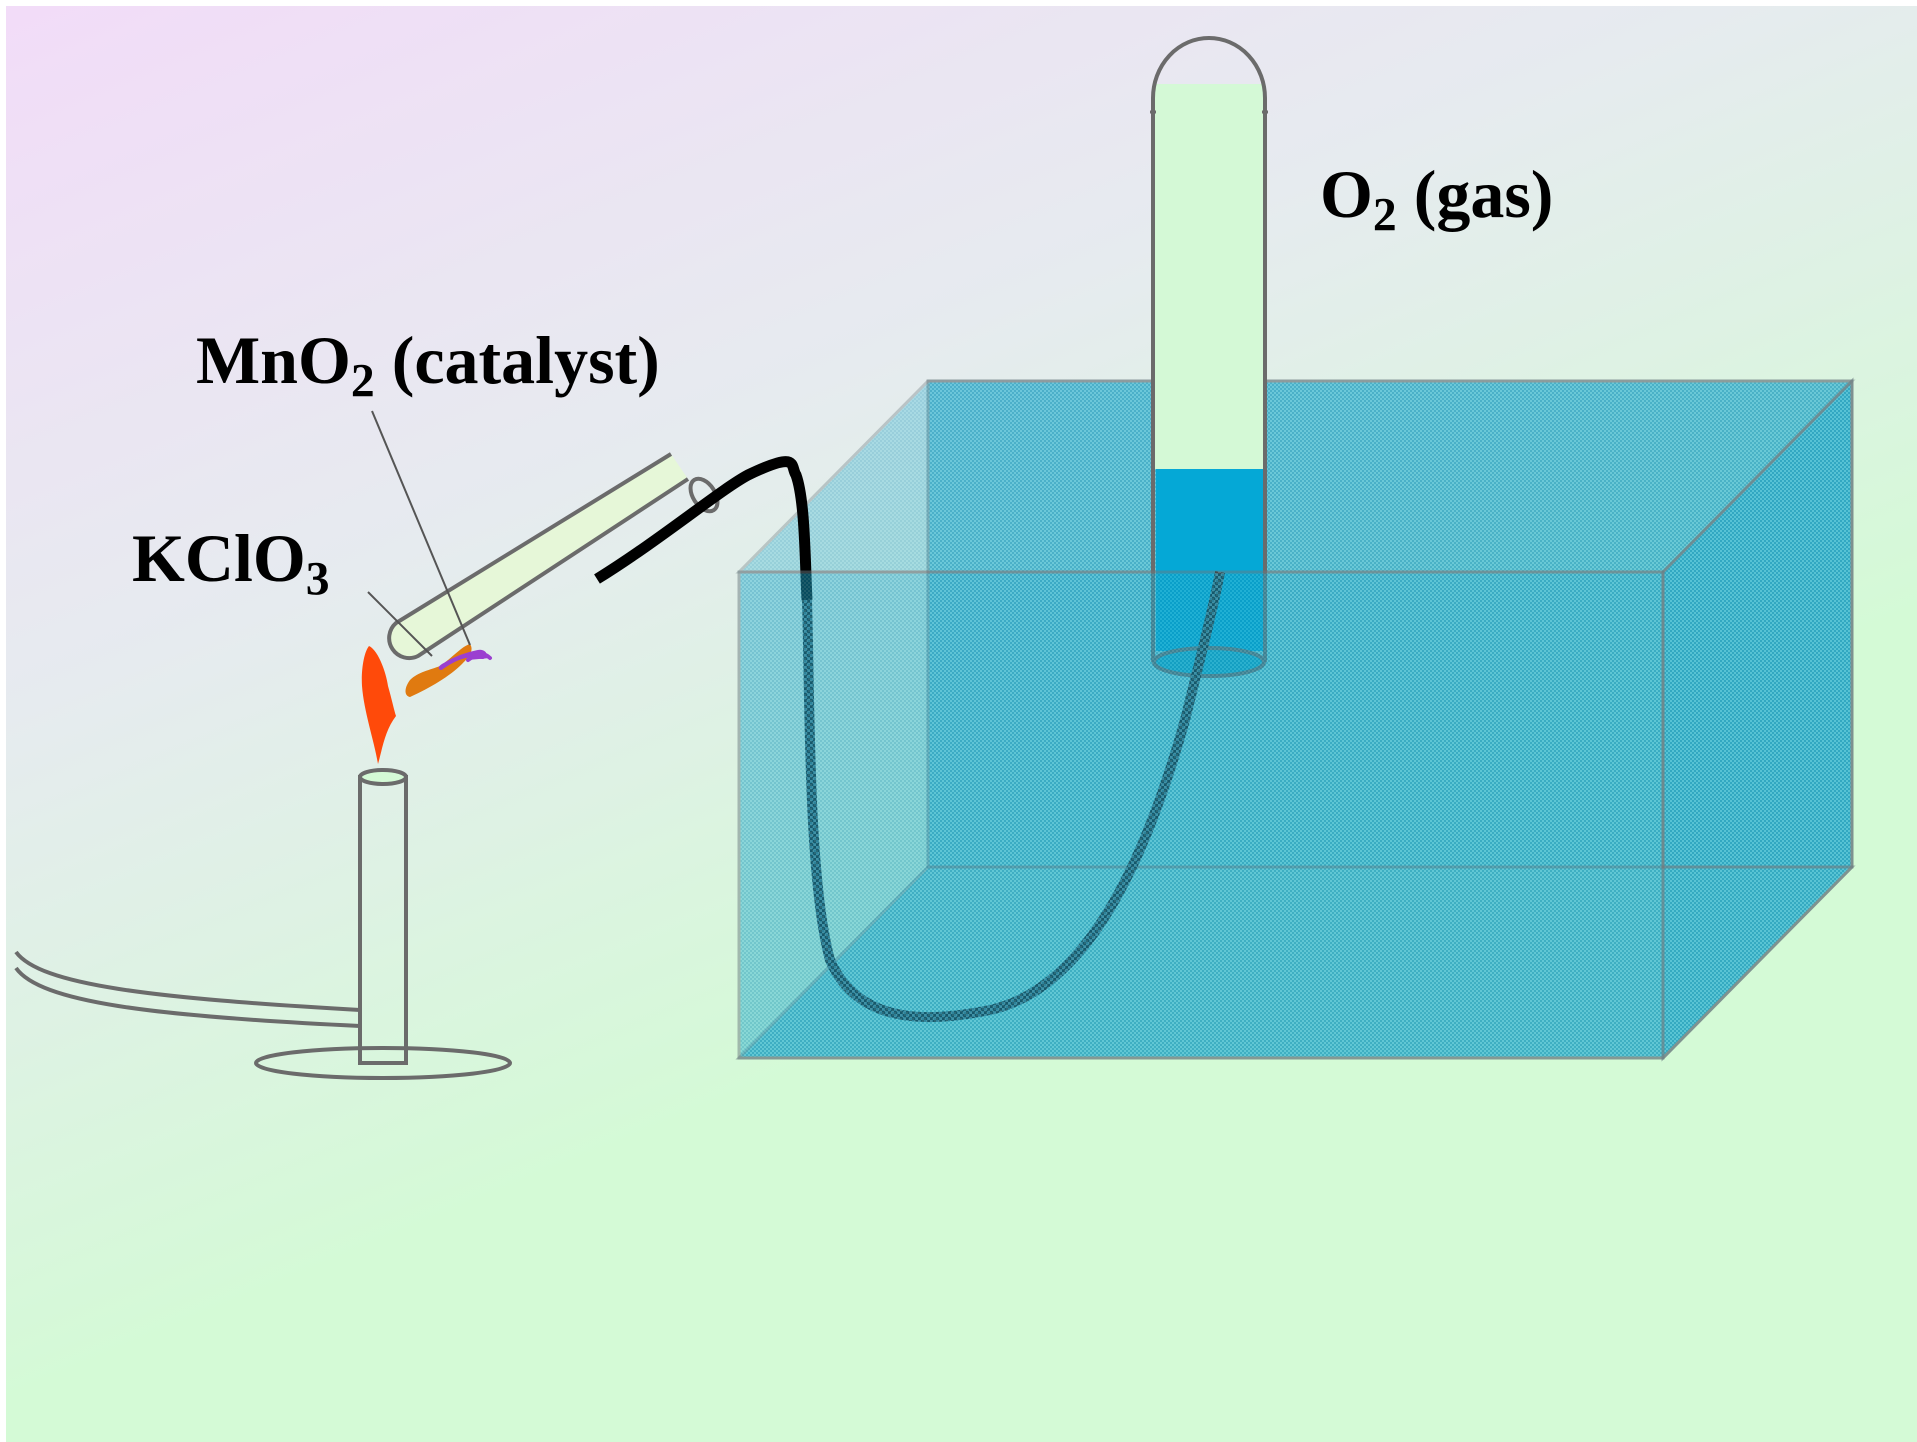 Image resolution: width=1917 pixels, height=1442 pixels. What do you see at coordinates (517, 360) in the screenshot?
I see `mno2-suffix: (catalyst)` at bounding box center [517, 360].